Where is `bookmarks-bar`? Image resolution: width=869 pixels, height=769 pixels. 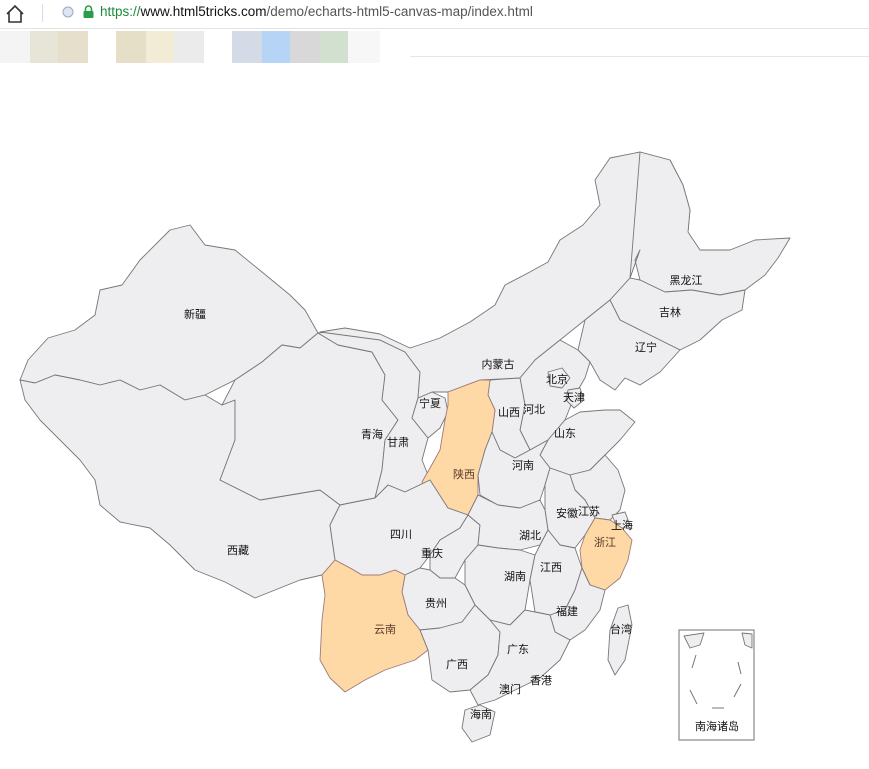
bookmarks-bar is located at coordinates (205, 47).